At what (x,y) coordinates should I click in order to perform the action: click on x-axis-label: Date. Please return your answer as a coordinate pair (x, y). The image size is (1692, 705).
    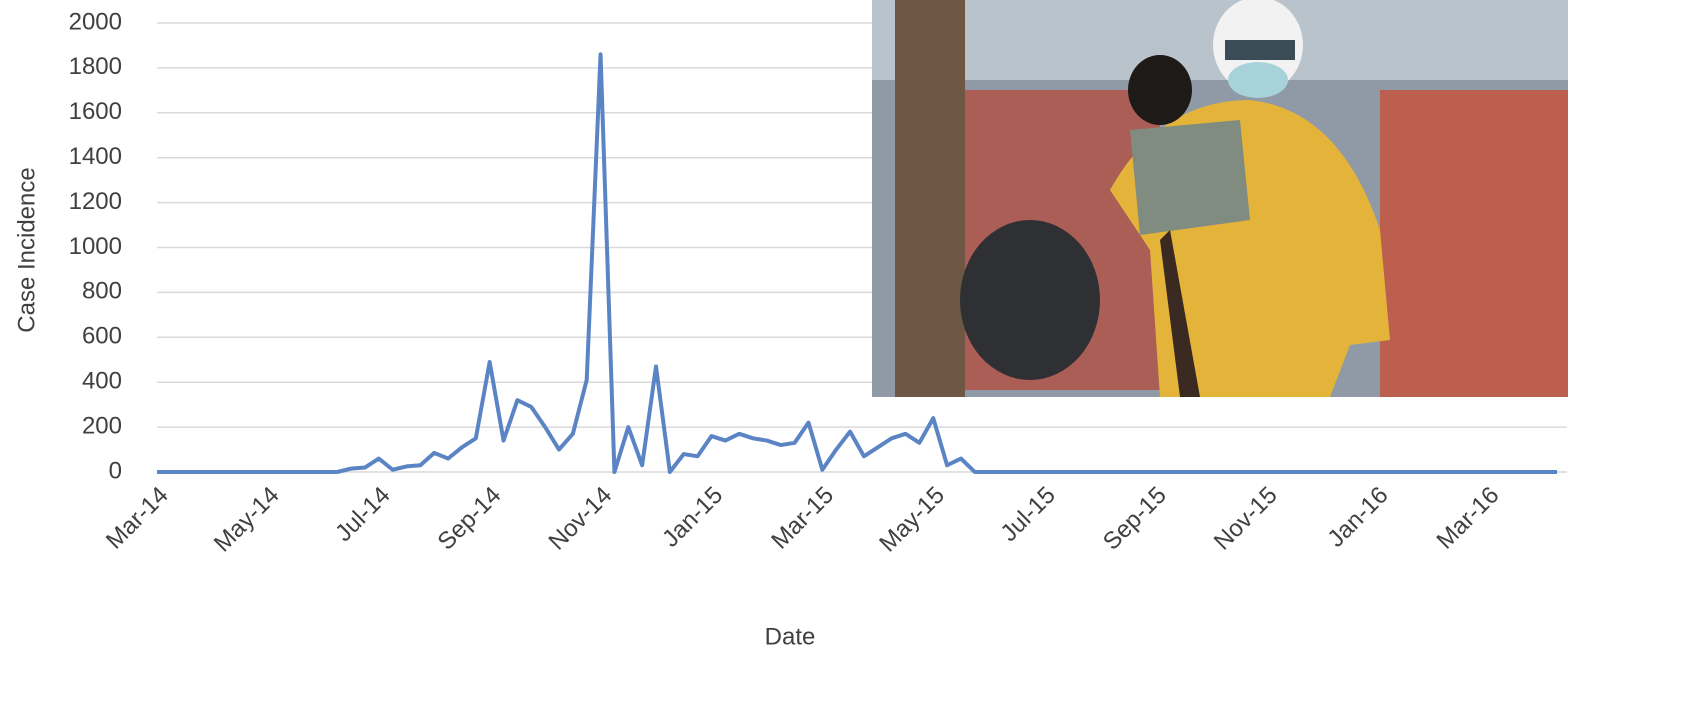
    Looking at the image, I should click on (790, 636).